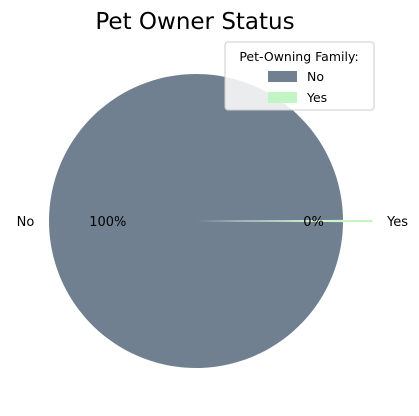 The height and width of the screenshot is (416, 419). Describe the element at coordinates (26, 222) in the screenshot. I see `category-label-no: No` at that location.